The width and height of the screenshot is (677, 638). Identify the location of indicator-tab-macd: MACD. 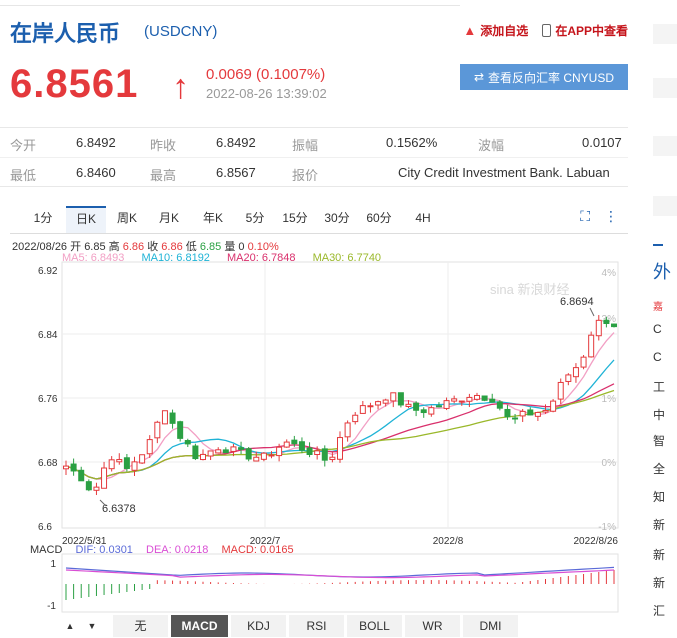
(199, 626).